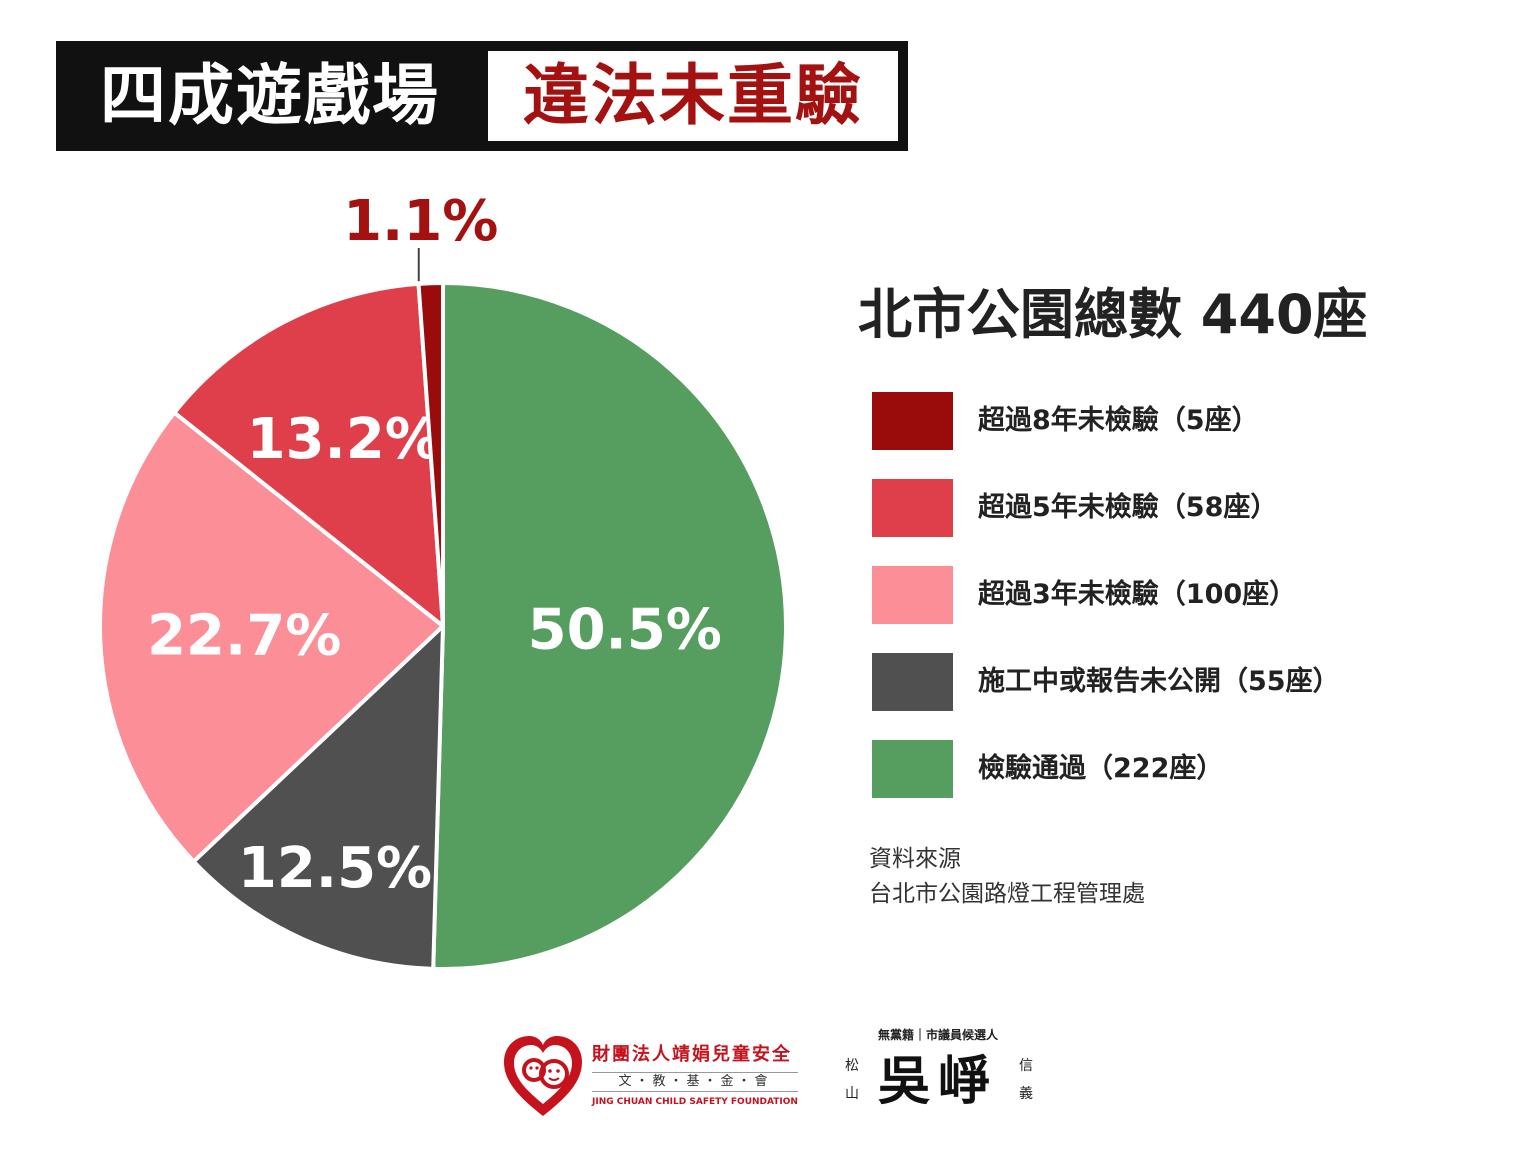  Describe the element at coordinates (420, 221) in the screenshot. I see `slice-label: 1.1%` at that location.